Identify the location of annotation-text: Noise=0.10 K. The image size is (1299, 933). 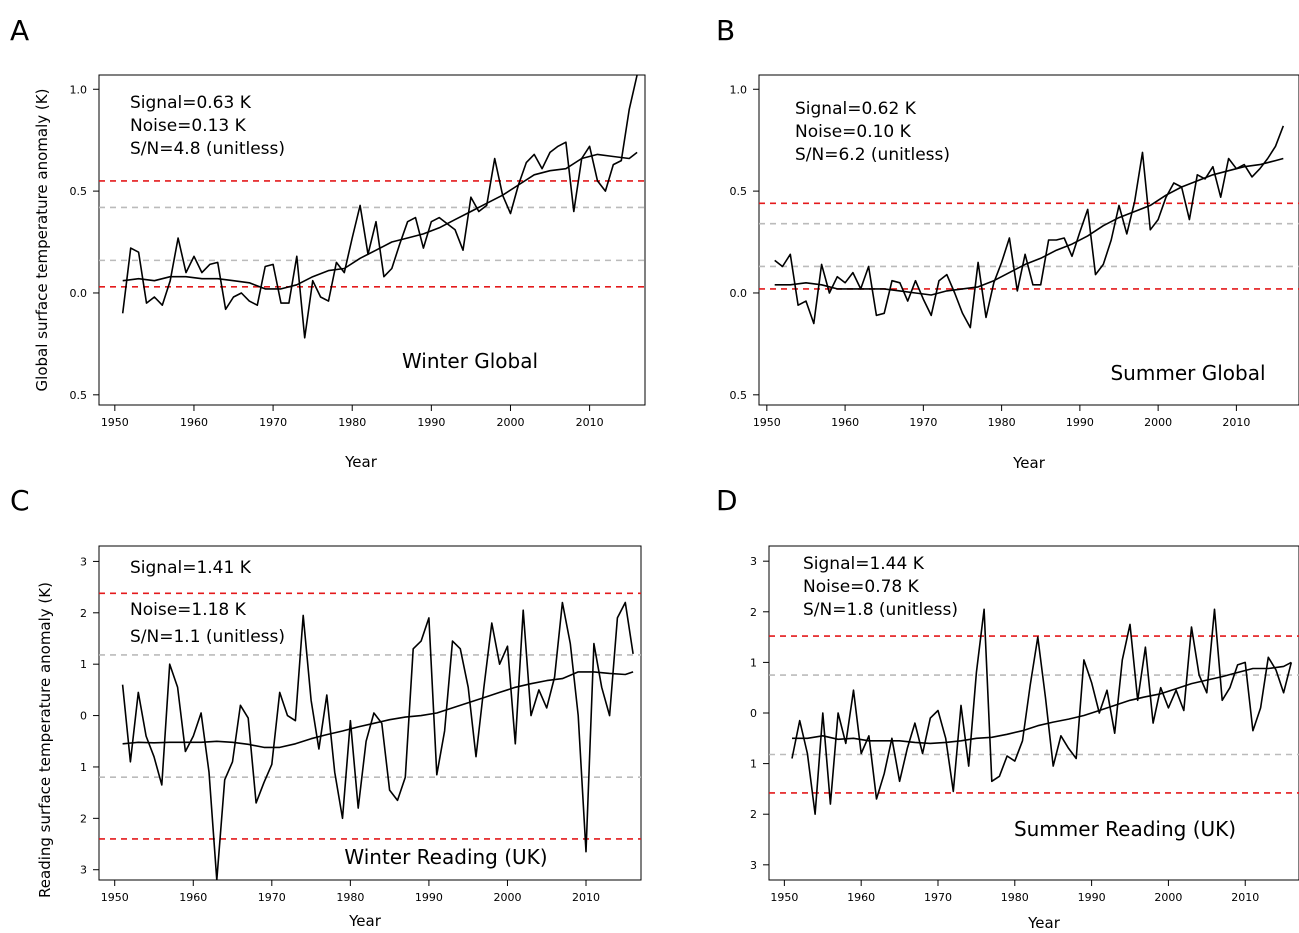
(853, 132).